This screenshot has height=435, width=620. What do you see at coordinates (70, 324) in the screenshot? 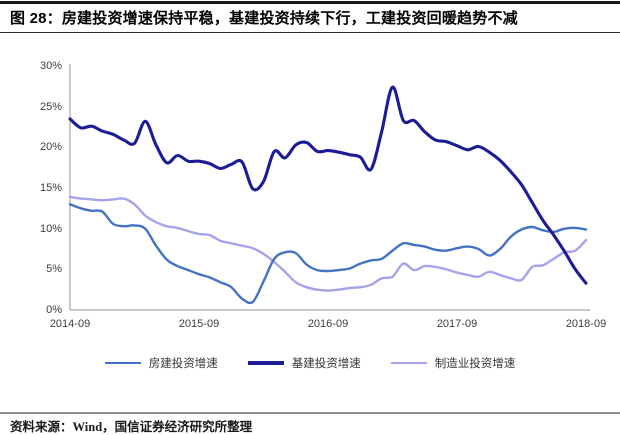
I see `x-tick-label: 2014-09` at bounding box center [70, 324].